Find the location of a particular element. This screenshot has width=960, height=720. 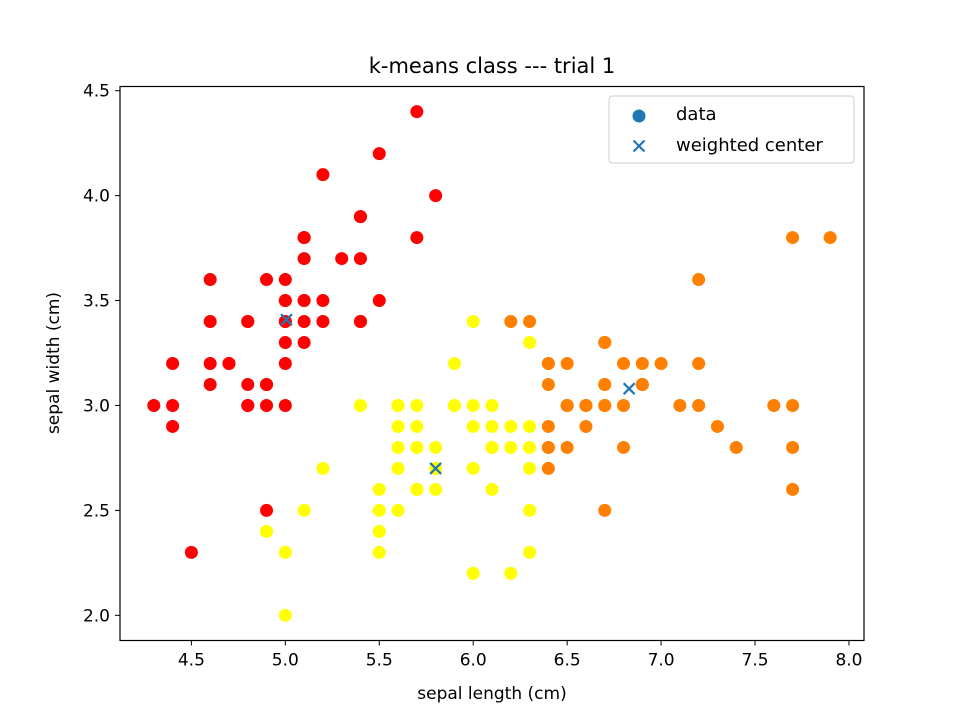

y-tick-label: 2.0 is located at coordinates (96, 616).